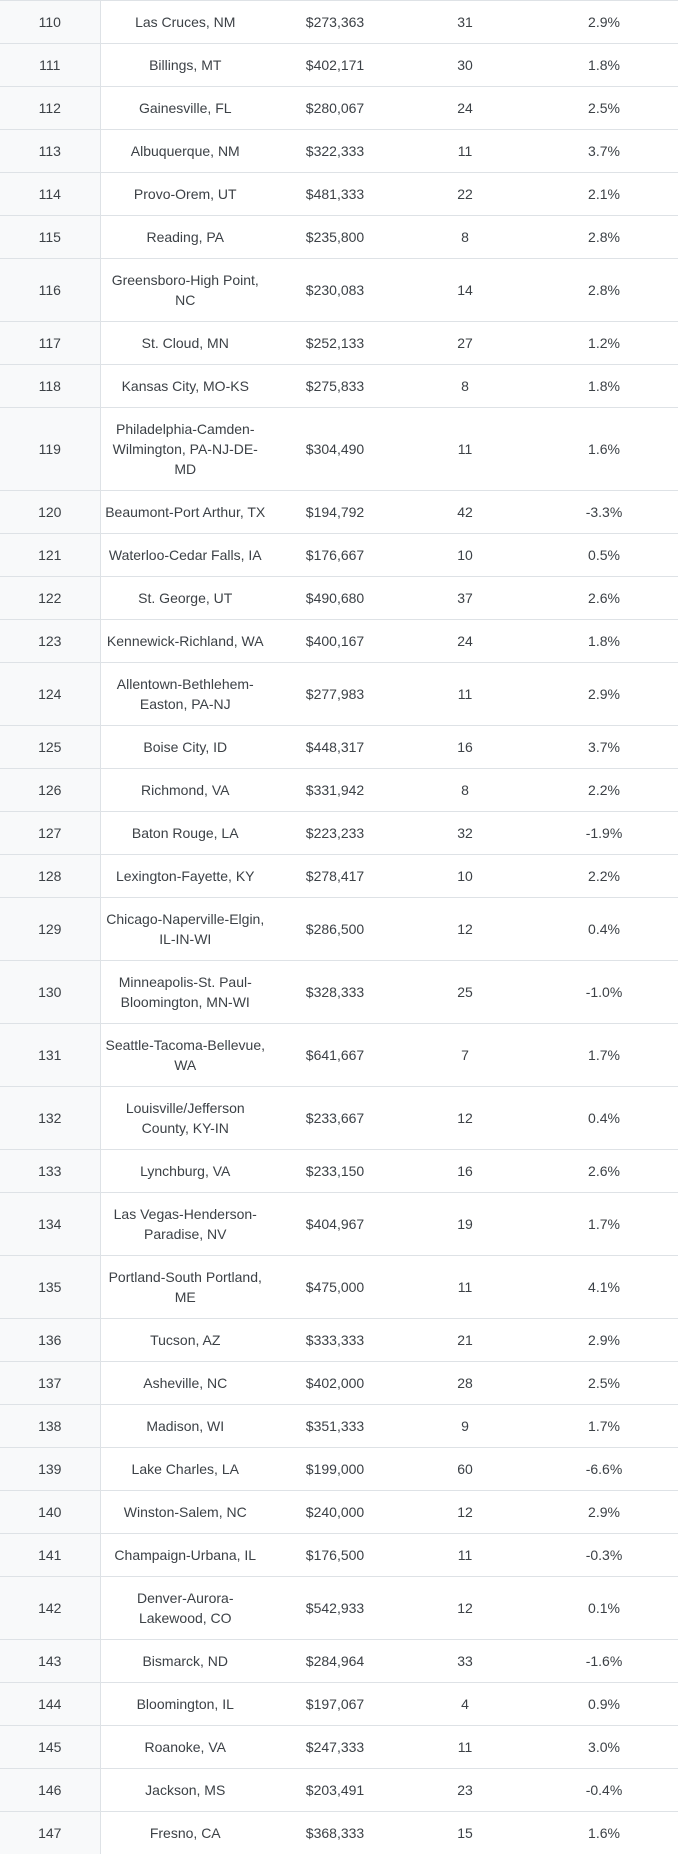 Image resolution: width=678 pixels, height=1854 pixels. Describe the element at coordinates (604, 1171) in the screenshot. I see `percent-change-cell: 2.6%` at that location.